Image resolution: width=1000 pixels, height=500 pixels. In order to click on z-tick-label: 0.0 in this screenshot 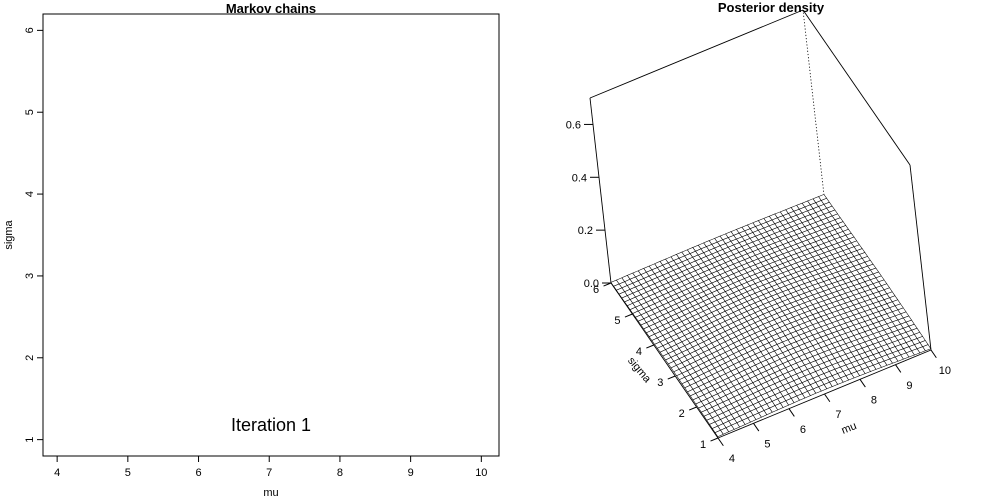, I will do `click(591, 284)`.